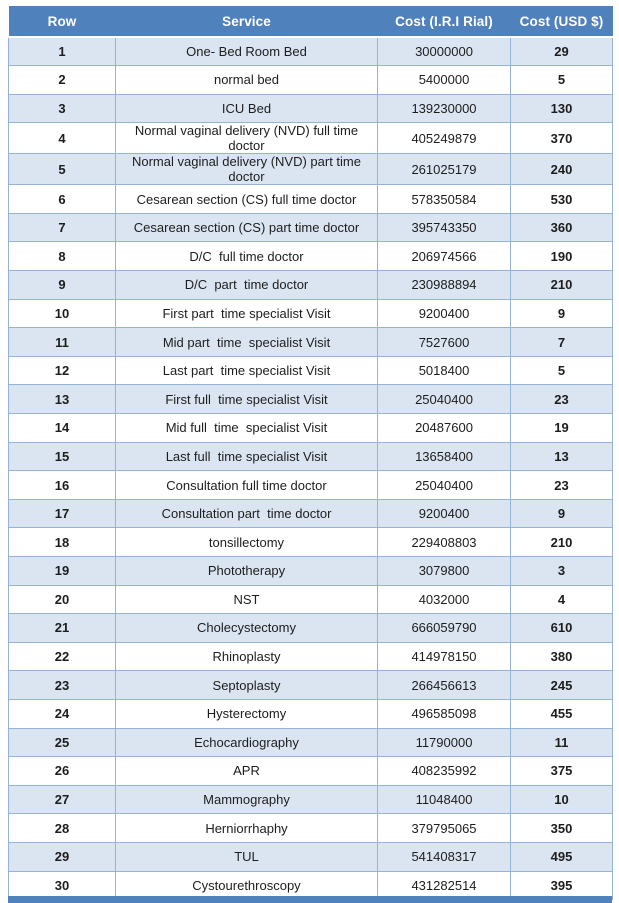 The height and width of the screenshot is (903, 619). I want to click on table-row: 21 Cholecystectomy 666059790 610, so click(310, 628).